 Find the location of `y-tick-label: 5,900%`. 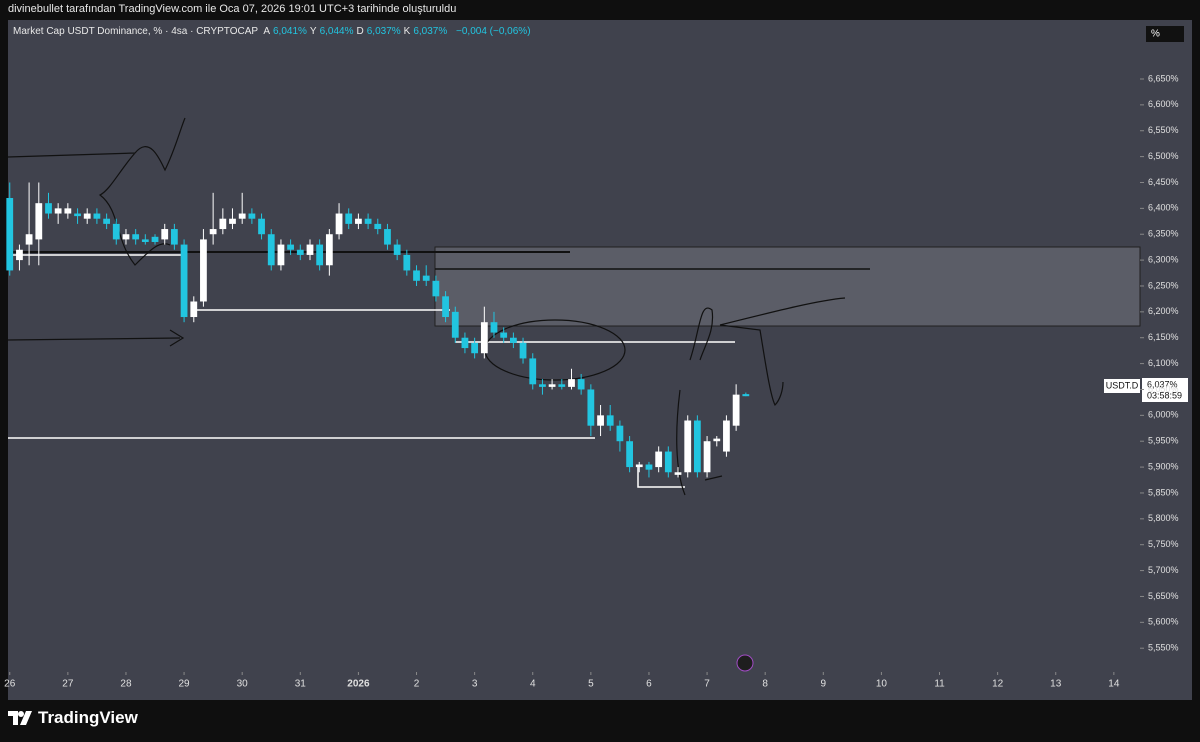

y-tick-label: 5,900% is located at coordinates (1163, 466).